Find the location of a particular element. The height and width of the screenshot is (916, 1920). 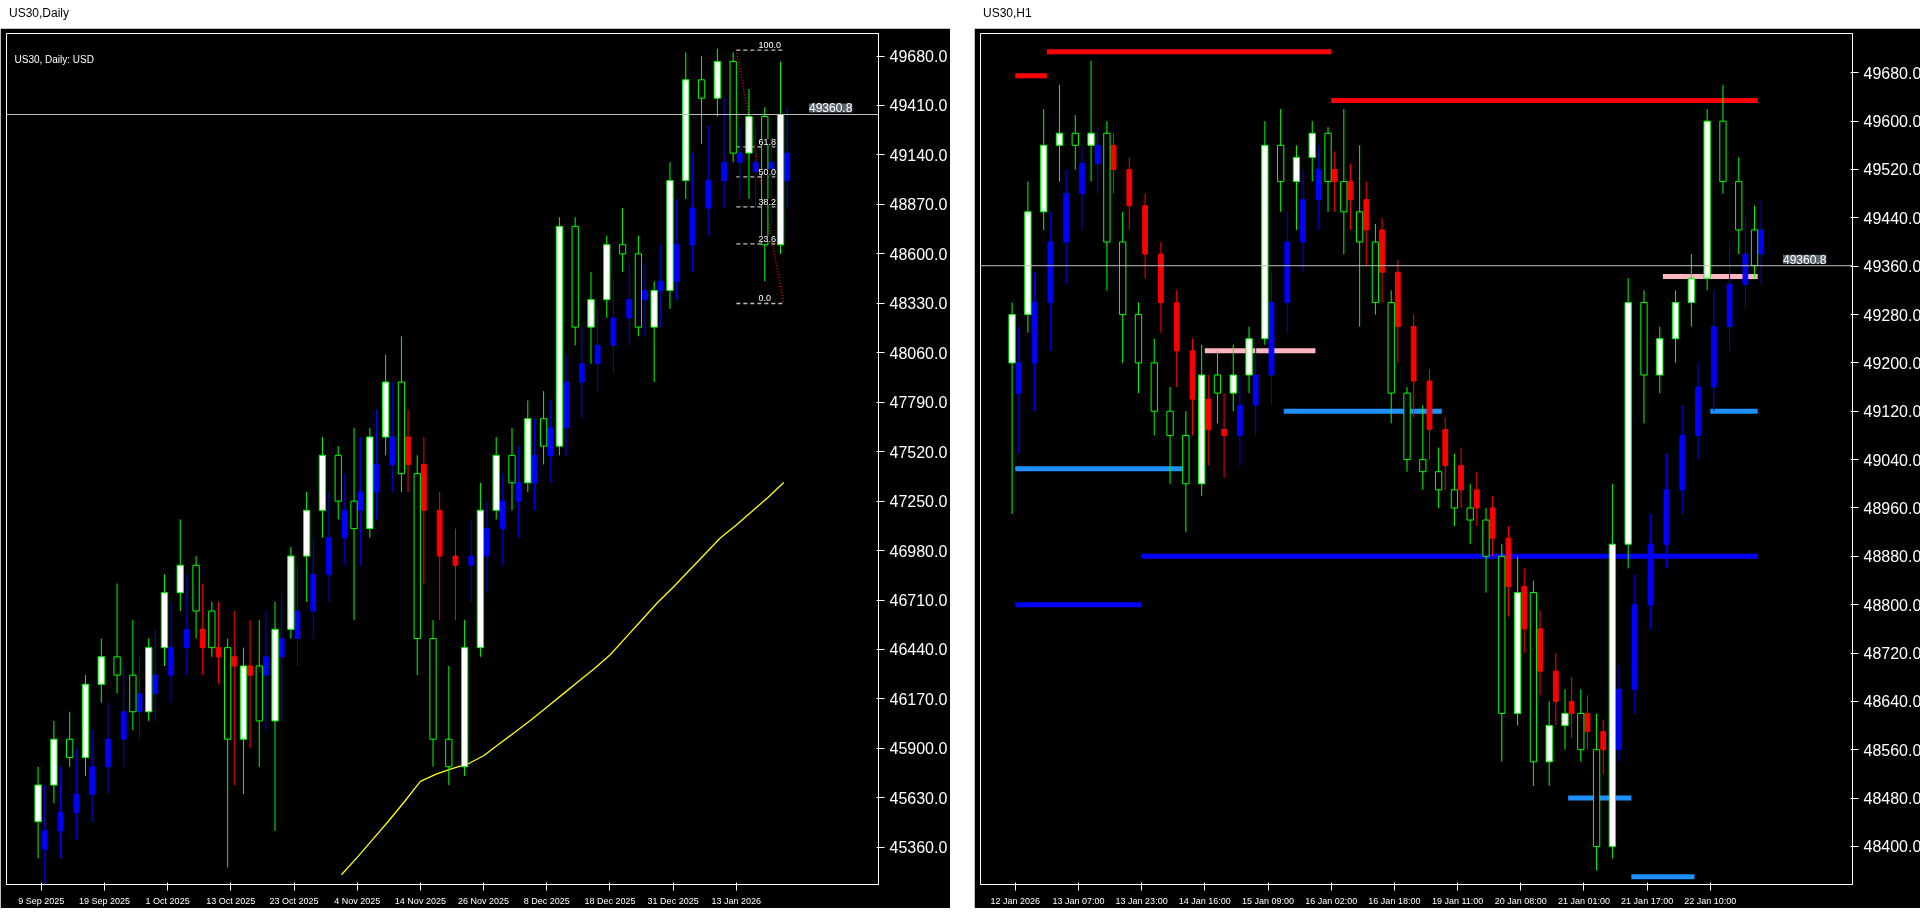

y-tick-label: 47250.0 is located at coordinates (918, 502).